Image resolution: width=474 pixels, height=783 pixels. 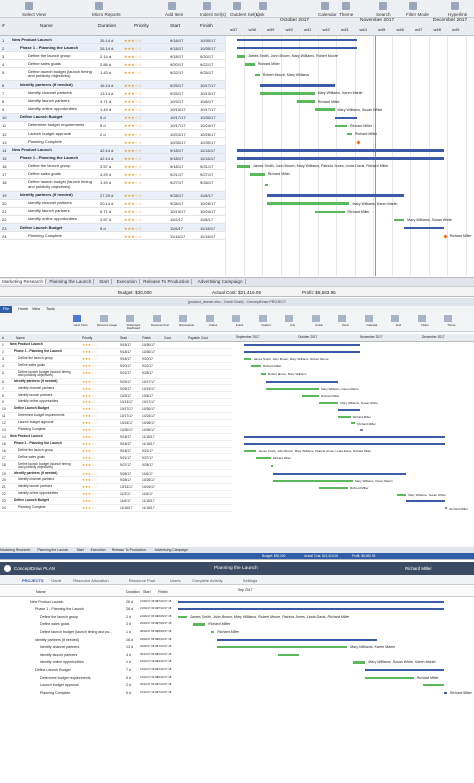 I want to click on task-name: Phase 1 - Planning the Launch, so click(x=49, y=47).